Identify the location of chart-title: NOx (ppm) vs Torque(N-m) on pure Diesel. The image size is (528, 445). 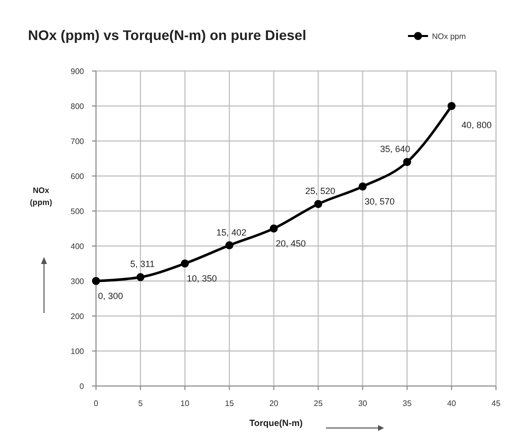
(167, 35).